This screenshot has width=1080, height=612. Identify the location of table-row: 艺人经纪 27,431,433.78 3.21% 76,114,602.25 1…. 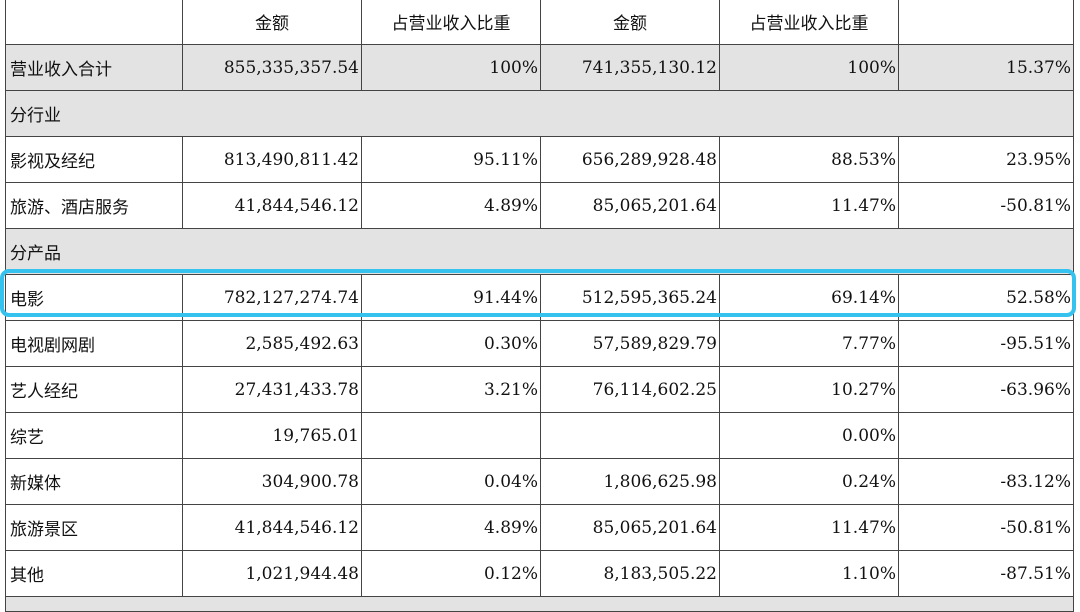
(539, 389).